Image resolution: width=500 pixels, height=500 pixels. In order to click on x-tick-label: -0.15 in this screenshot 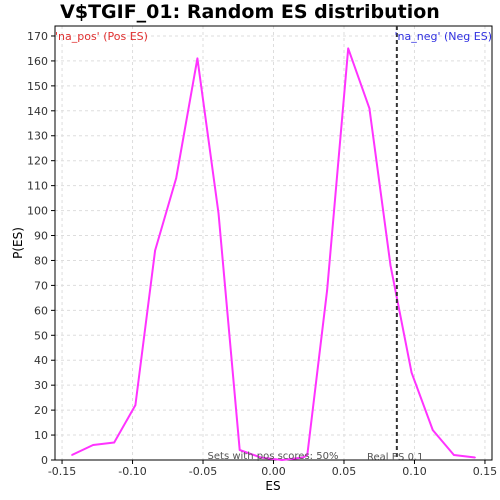, I will do `click(62, 471)`.